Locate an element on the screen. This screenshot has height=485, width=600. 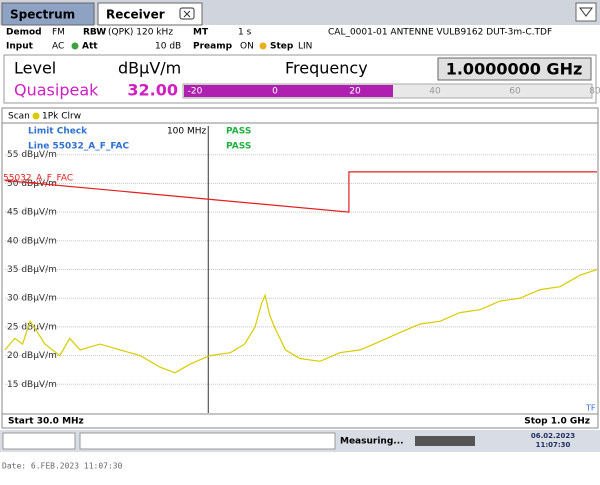
setting-label: Att is located at coordinates (90, 47).